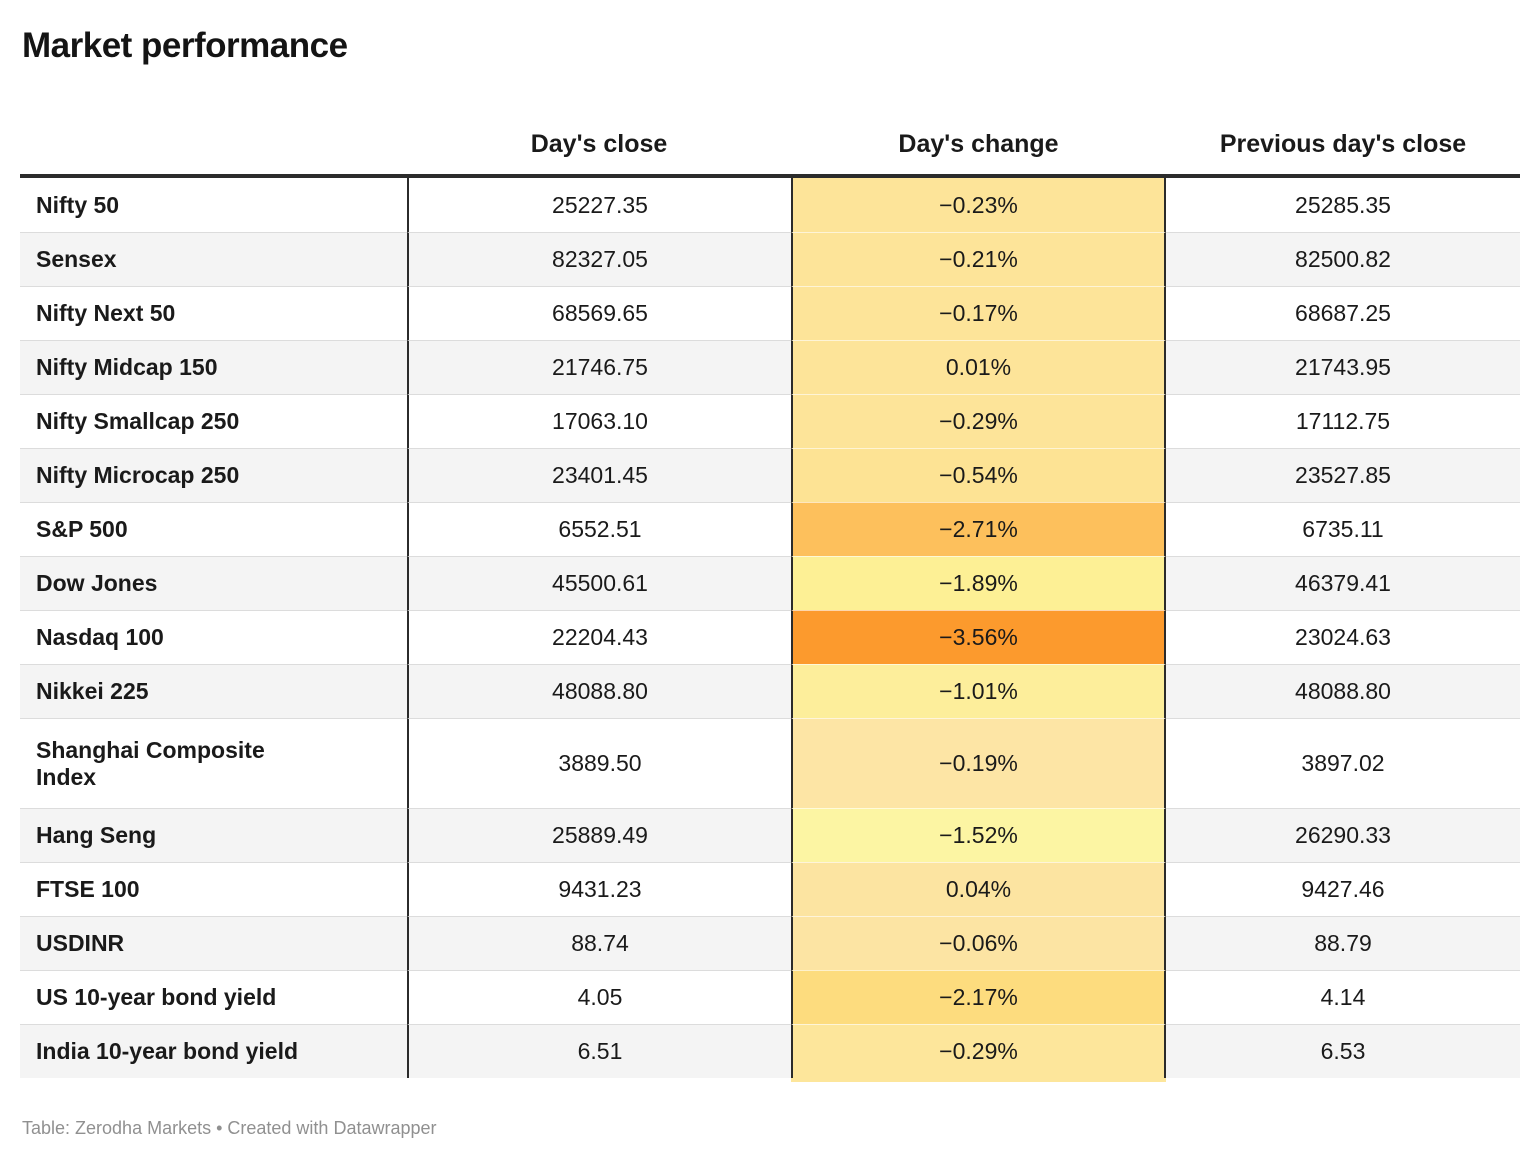  I want to click on prev-close-value: 6735.11, so click(1343, 529).